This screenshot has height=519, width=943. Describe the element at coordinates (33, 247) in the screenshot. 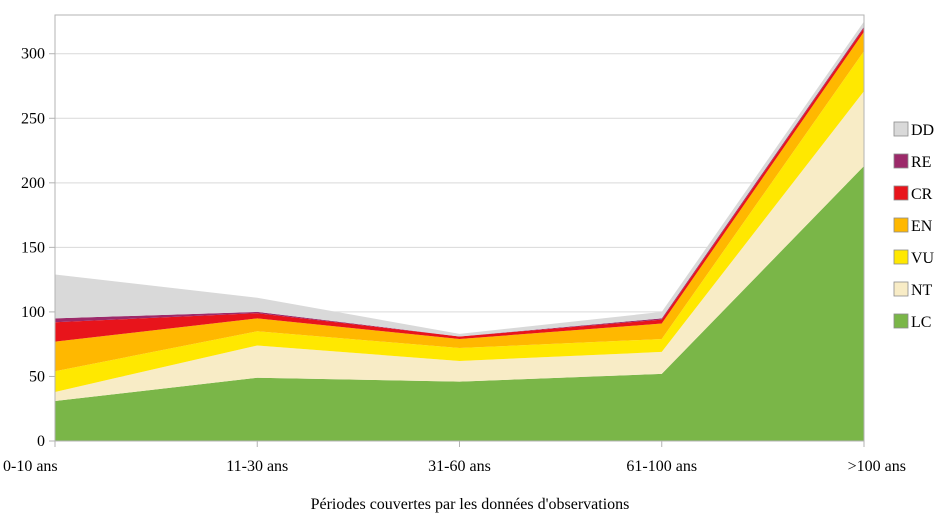

I see `y-tick-label-150: 150` at that location.